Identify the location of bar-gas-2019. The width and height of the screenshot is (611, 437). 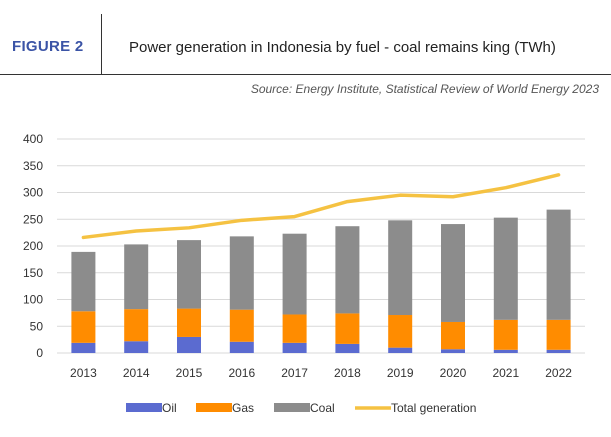
(400, 331).